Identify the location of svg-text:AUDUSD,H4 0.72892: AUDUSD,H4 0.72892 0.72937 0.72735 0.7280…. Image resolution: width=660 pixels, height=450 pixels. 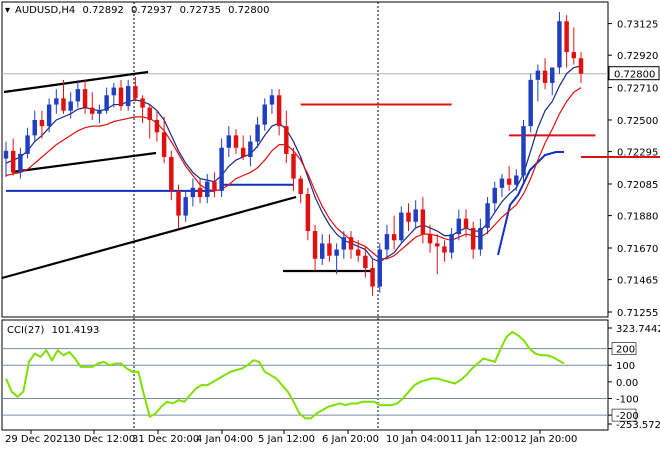
(142, 10).